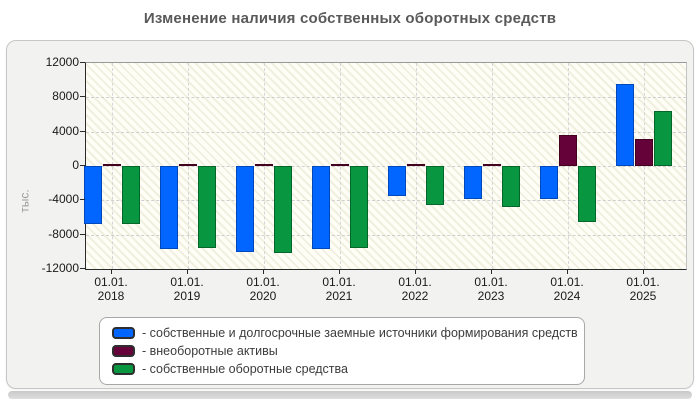 The image size is (700, 400). Describe the element at coordinates (187, 289) in the screenshot. I see `x-tick-label: 01.01. 2019` at that location.